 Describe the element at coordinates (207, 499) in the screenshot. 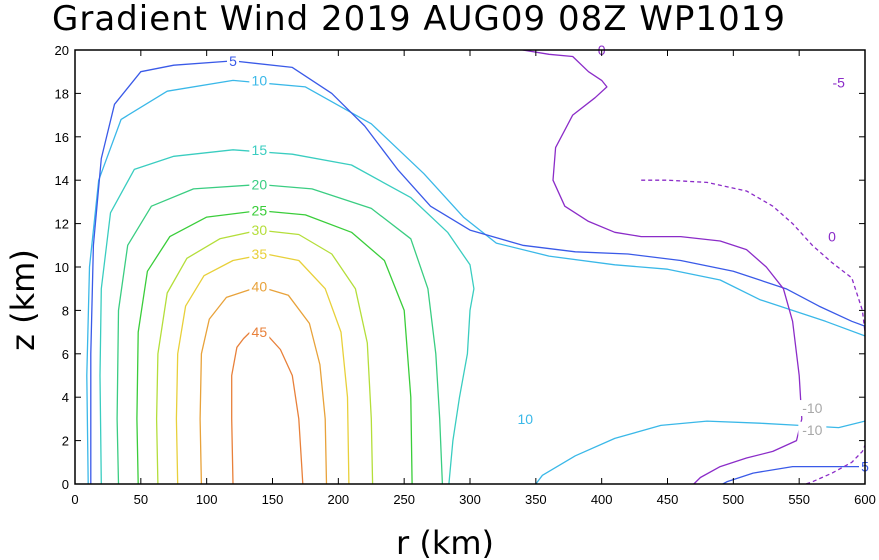

I see `x-tick-label: 100` at that location.